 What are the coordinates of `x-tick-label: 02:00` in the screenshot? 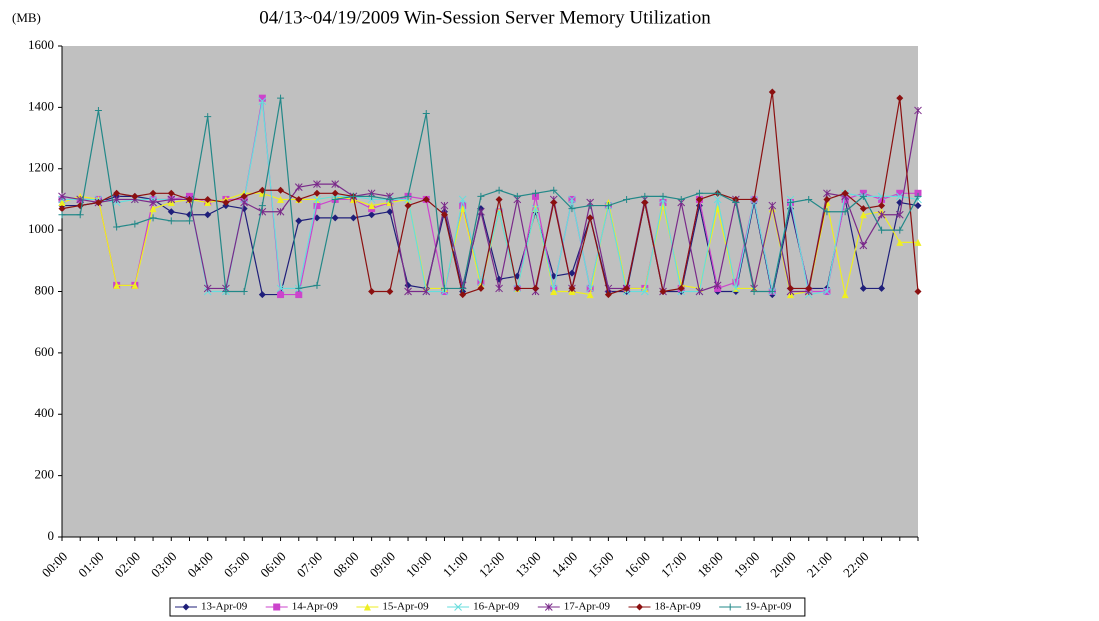 It's located at (128, 565).